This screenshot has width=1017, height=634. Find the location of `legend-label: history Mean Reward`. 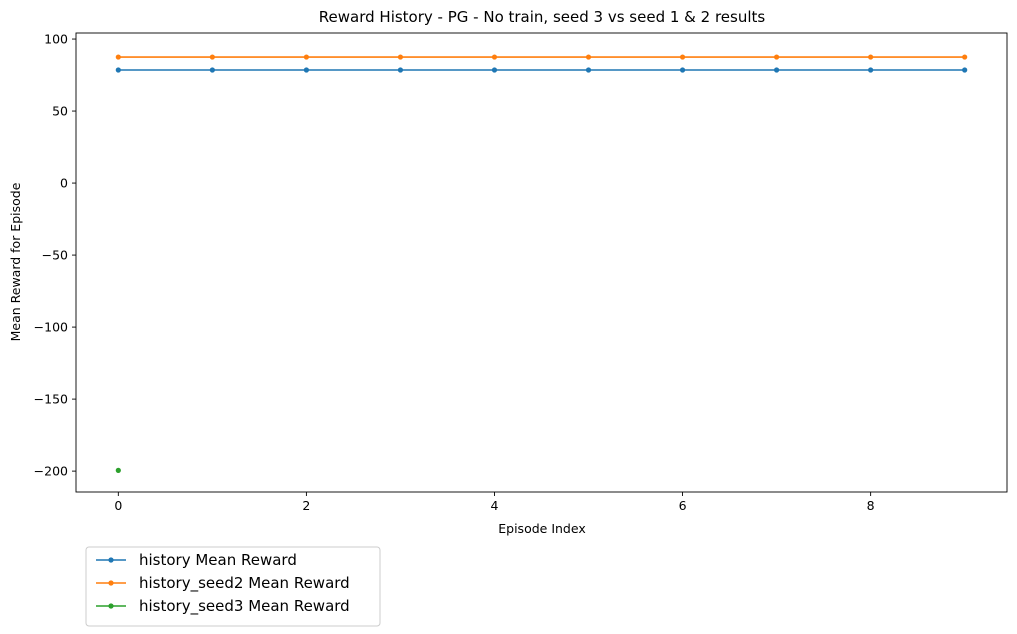

legend-label: history Mean Reward is located at coordinates (218, 560).